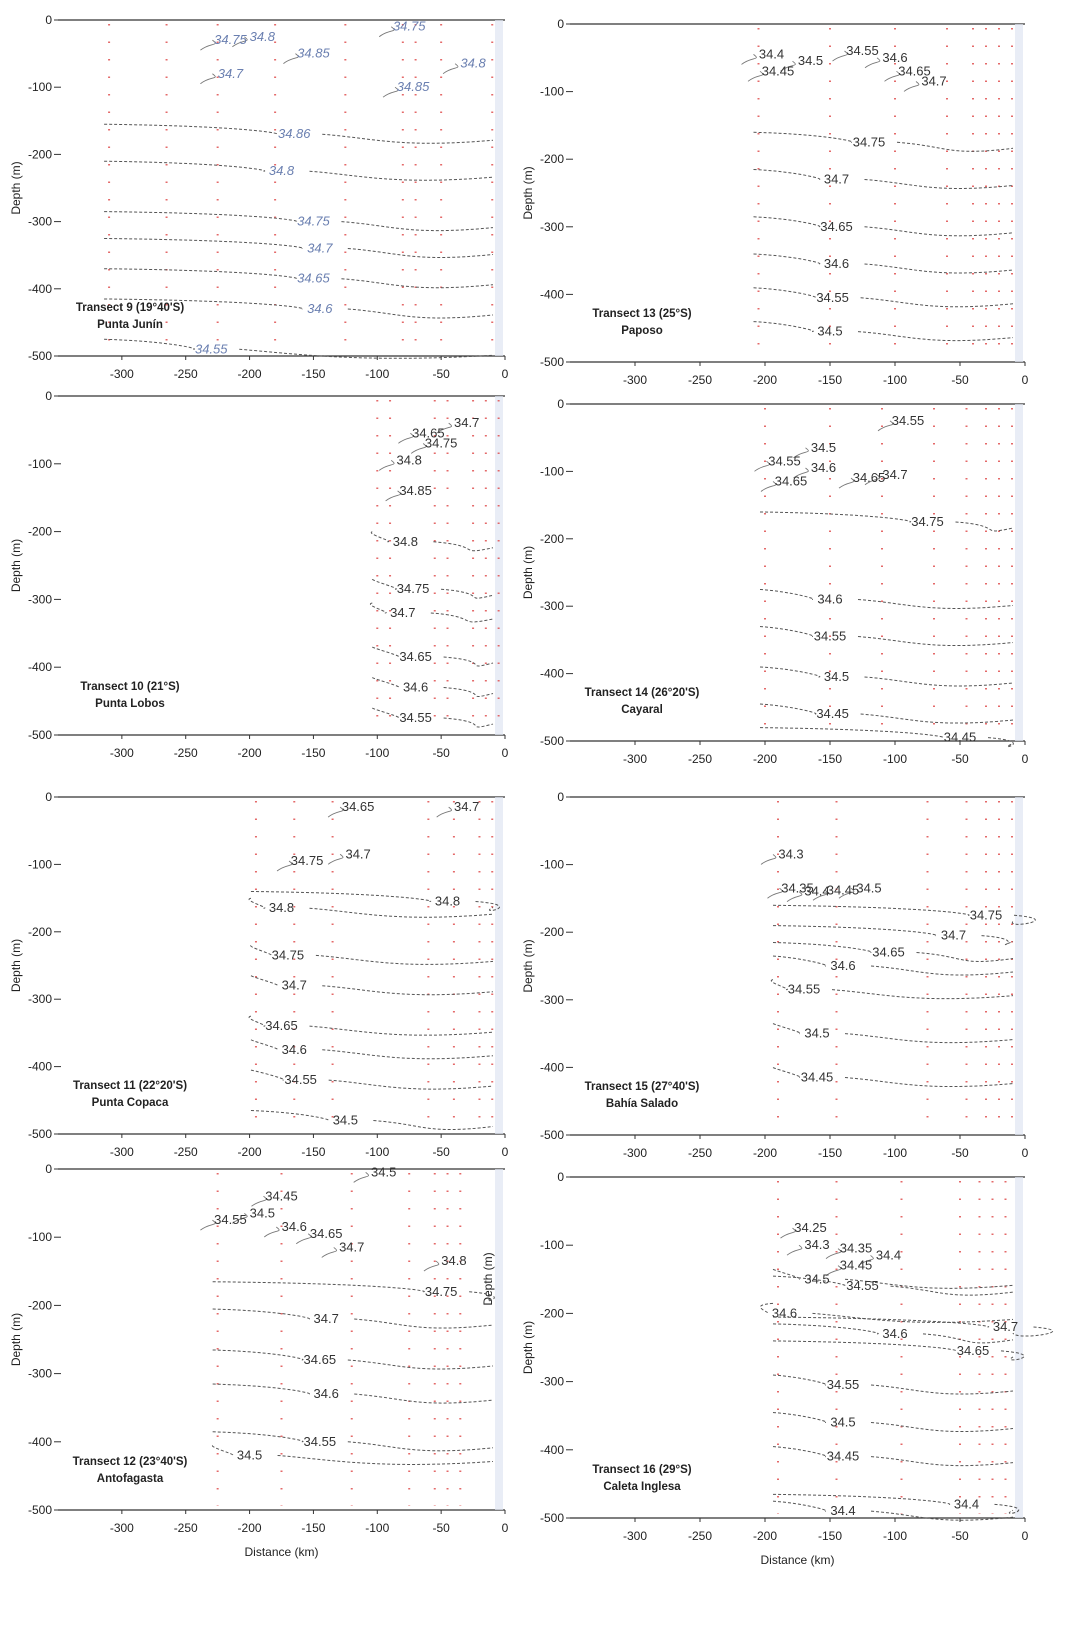  I want to click on inner-y-axis-label: Depth (m), so click(488, 1278).